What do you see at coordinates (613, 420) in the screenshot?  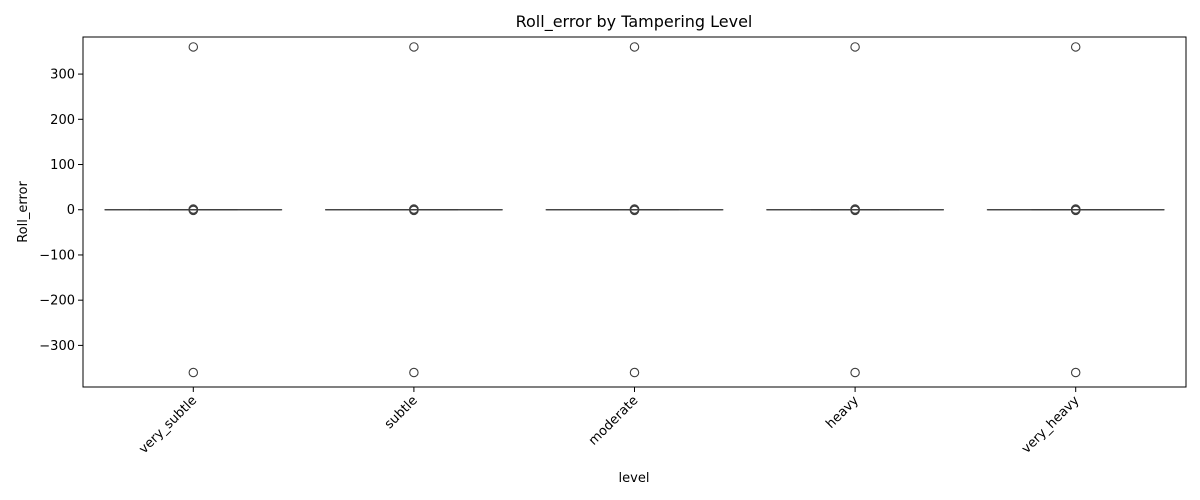 I see `x-tick-label: moderate` at bounding box center [613, 420].